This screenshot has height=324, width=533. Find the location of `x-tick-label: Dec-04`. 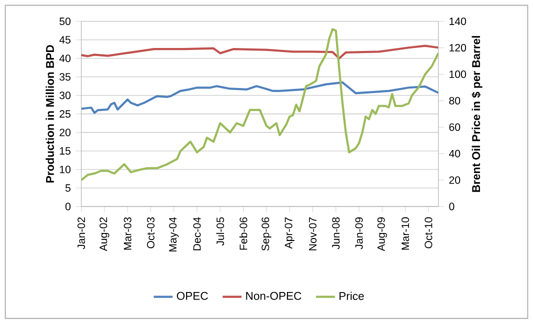

x-tick-label: Dec-04 is located at coordinates (197, 233).